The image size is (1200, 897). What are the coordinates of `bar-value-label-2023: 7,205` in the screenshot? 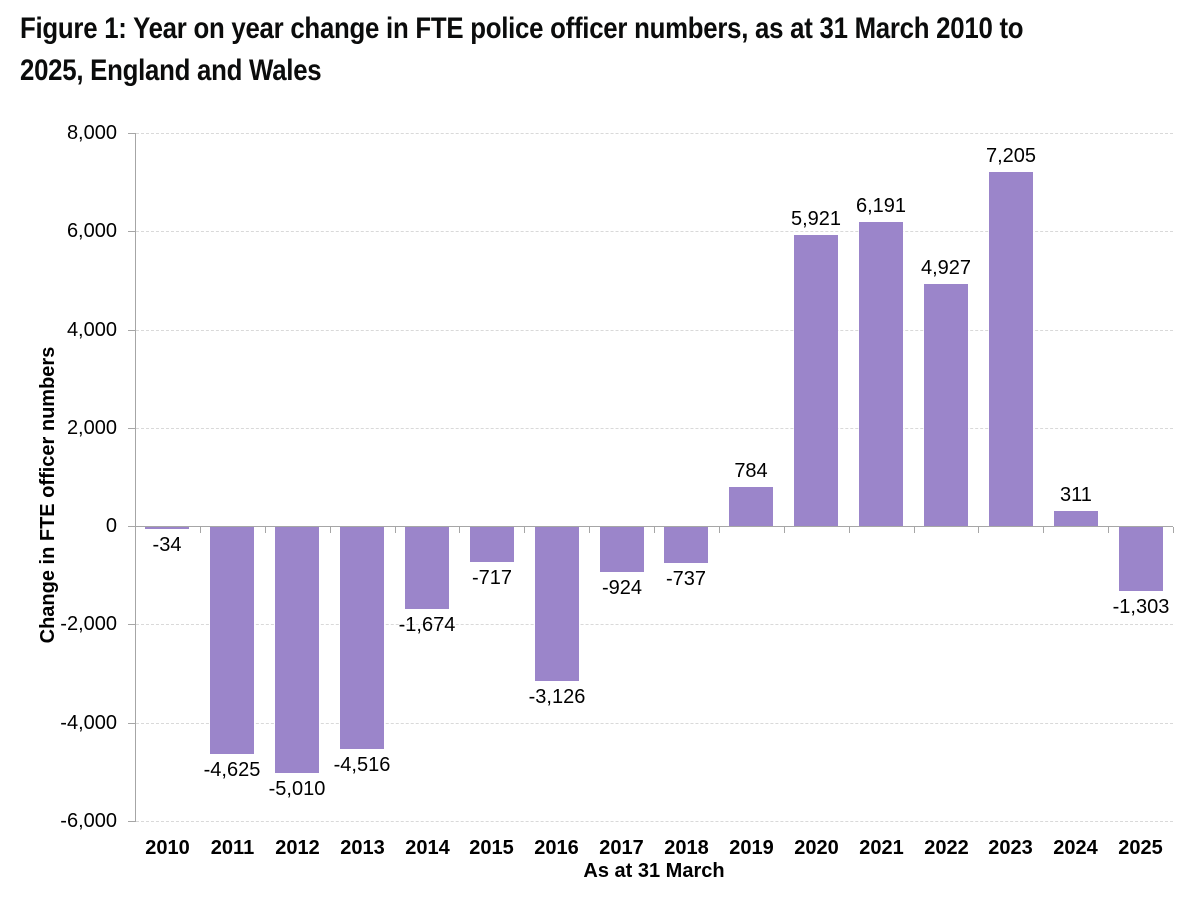 It's located at (1011, 156).